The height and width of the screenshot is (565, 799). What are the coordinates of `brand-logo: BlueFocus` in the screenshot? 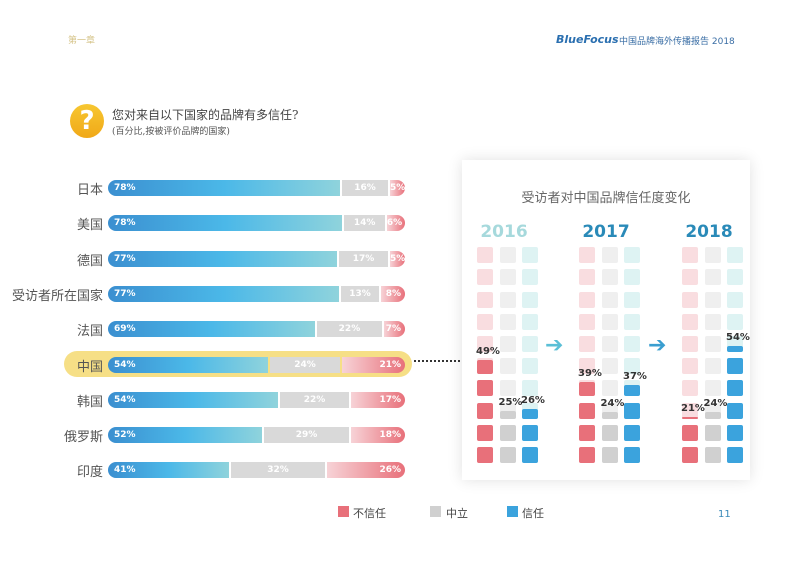 It's located at (587, 39).